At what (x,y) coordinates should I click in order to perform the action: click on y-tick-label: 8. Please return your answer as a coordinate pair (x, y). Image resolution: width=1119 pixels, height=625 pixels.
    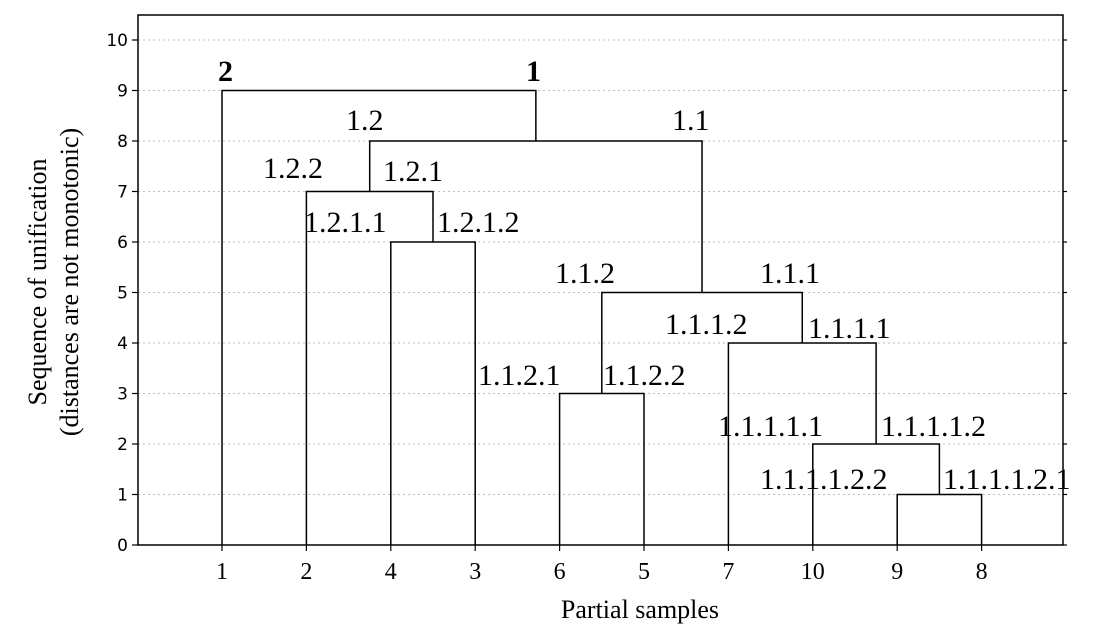
    Looking at the image, I should click on (122, 142).